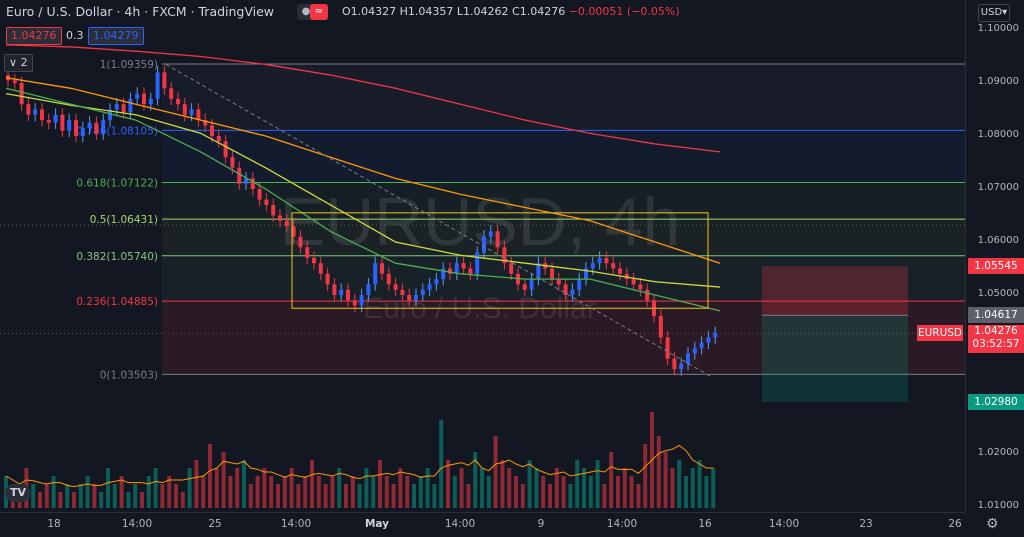 The height and width of the screenshot is (537, 1024). I want to click on time-axis: 18 14:00 25 14:00 May 14:00 9 14:00 16 14:00 23 26, so click(482, 524).